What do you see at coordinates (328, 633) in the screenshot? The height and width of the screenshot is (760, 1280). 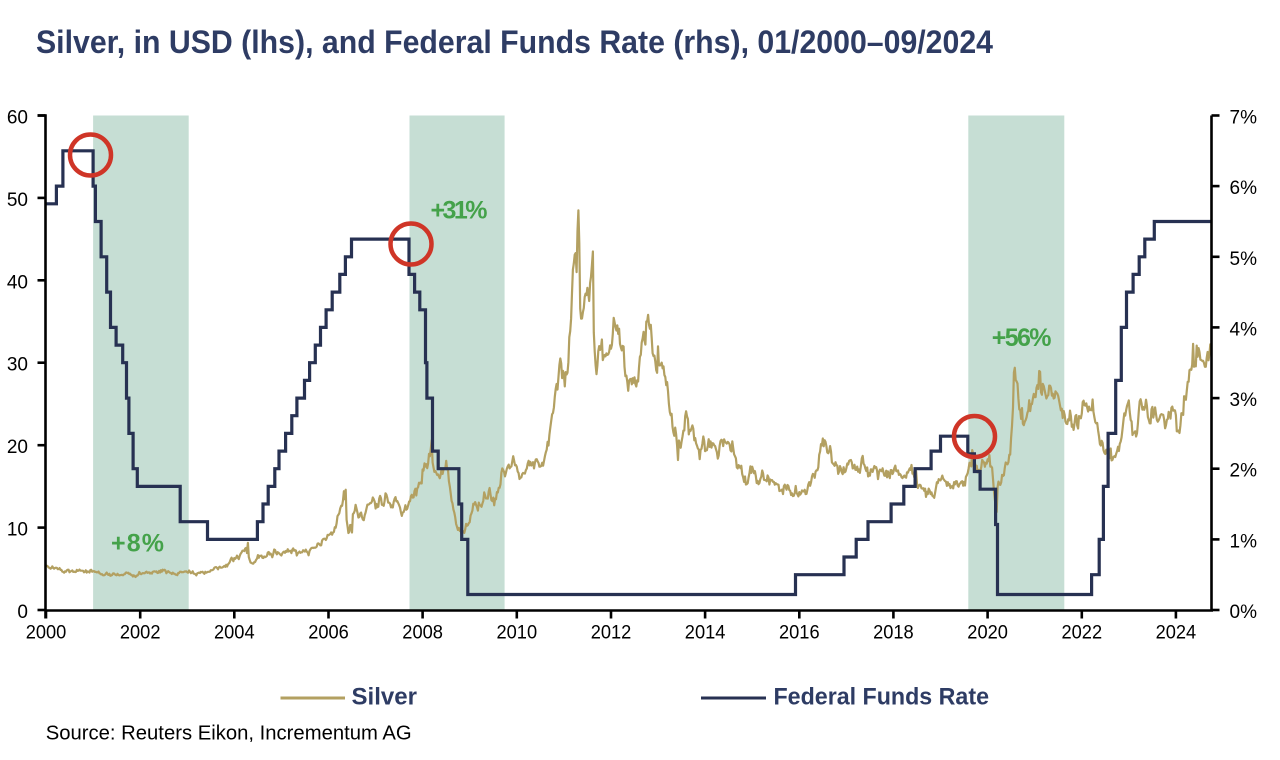 I see `svg-text: 2006` at bounding box center [328, 633].